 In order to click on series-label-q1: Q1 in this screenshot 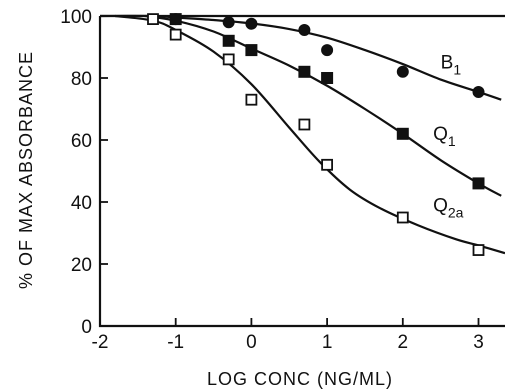, I will do `click(444, 136)`.